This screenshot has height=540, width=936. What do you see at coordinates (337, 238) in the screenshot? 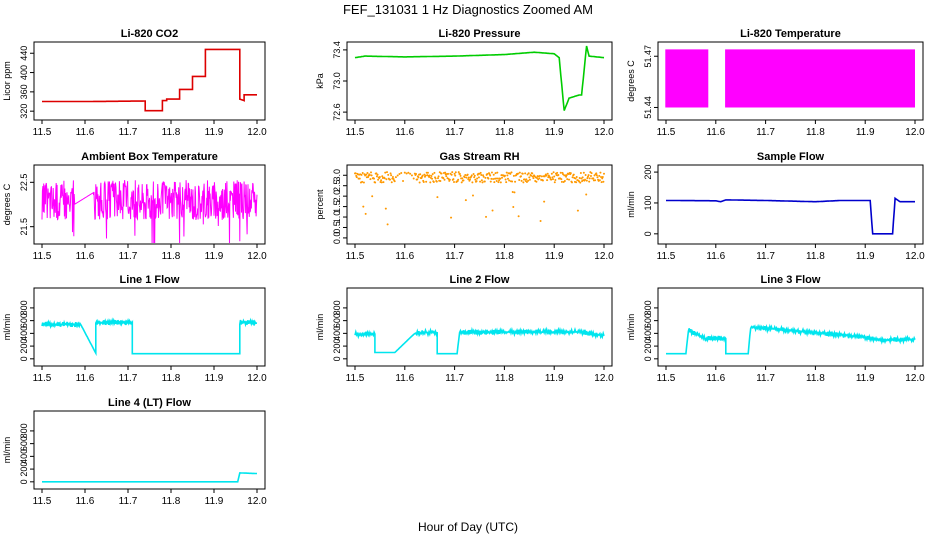
I see `y-tick-label: 0.0` at bounding box center [337, 238].